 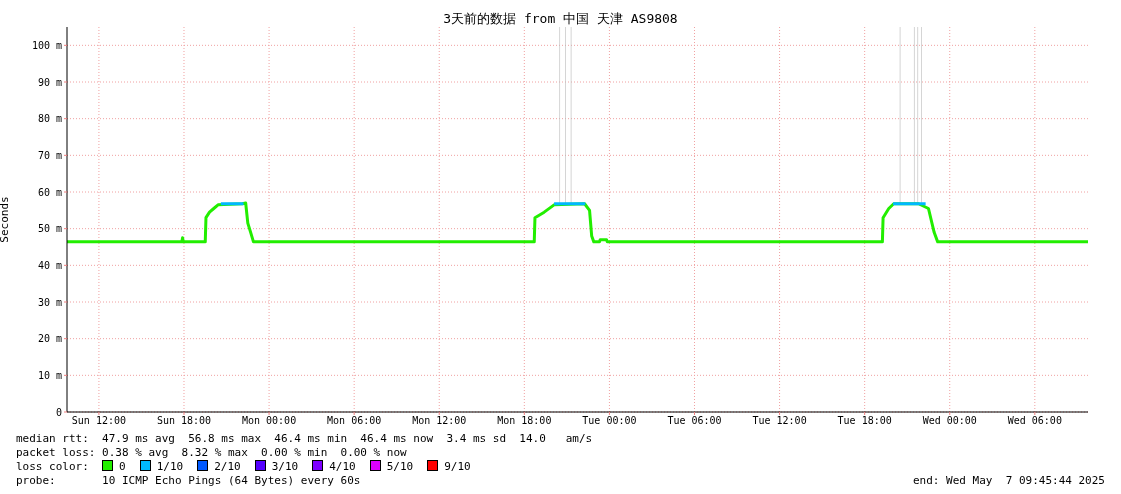 What do you see at coordinates (439, 421) in the screenshot?
I see `x-tick-label: Mon 12:00` at bounding box center [439, 421].